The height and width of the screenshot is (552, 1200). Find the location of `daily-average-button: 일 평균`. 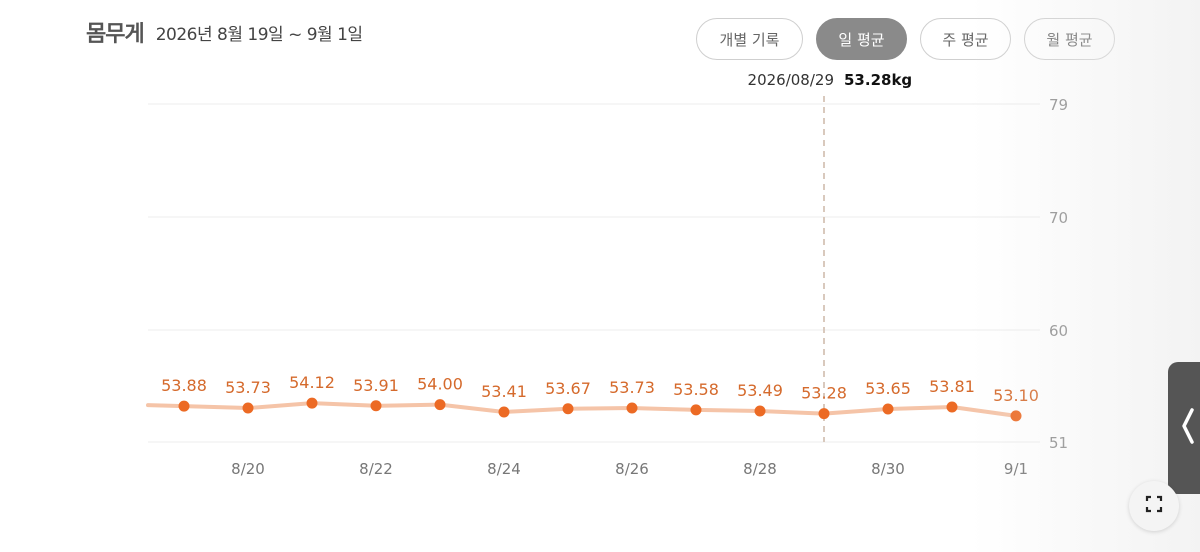

daily-average-button: 일 평균 is located at coordinates (861, 39).